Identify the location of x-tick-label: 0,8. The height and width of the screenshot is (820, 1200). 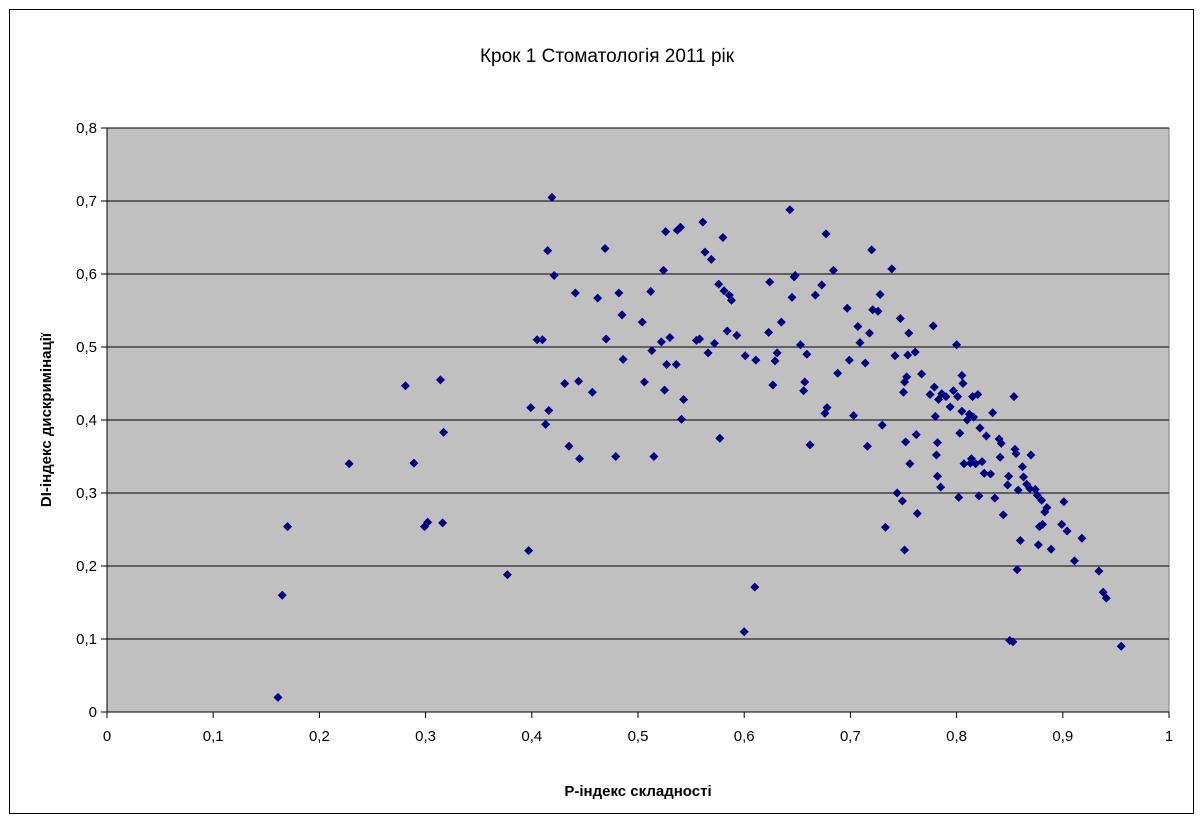
(956, 736).